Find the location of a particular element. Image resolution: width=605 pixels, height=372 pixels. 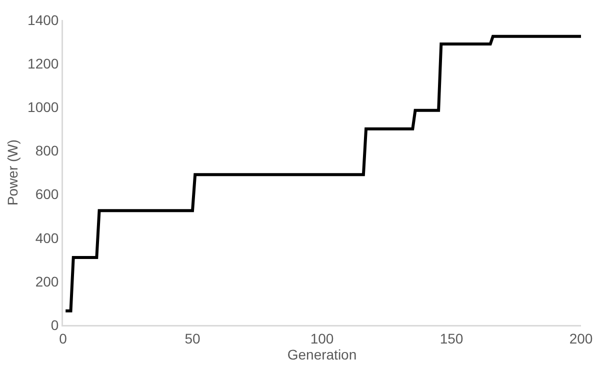

y-axis-title: Power (W) is located at coordinates (12, 172).